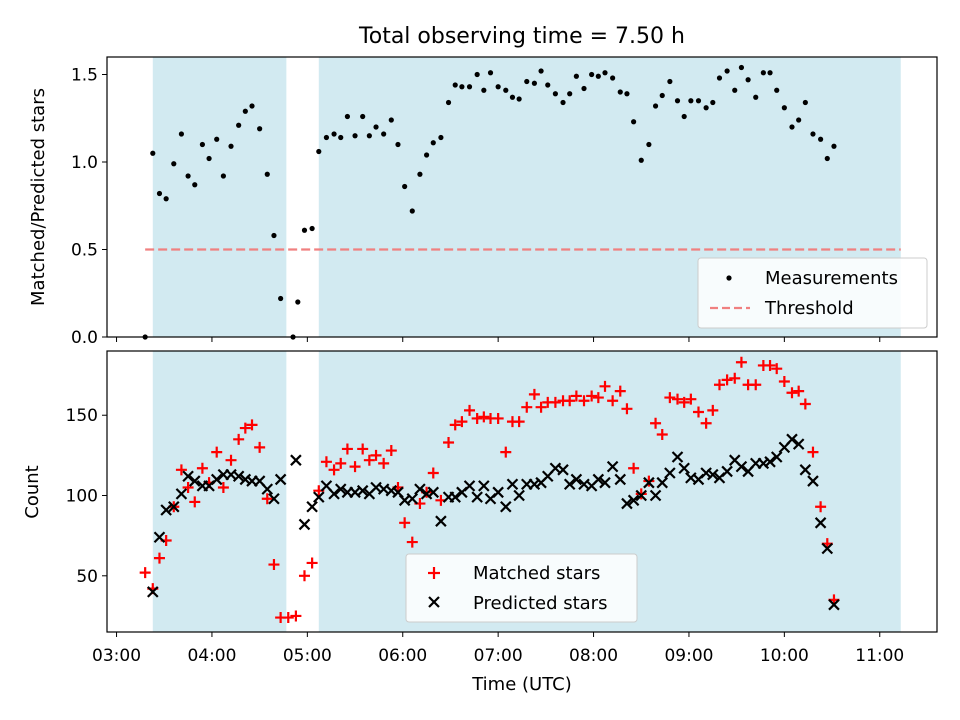 The image size is (960, 720). Describe the element at coordinates (38, 197) in the screenshot. I see `ratio-y-label: Matched/Predicted stars` at that location.